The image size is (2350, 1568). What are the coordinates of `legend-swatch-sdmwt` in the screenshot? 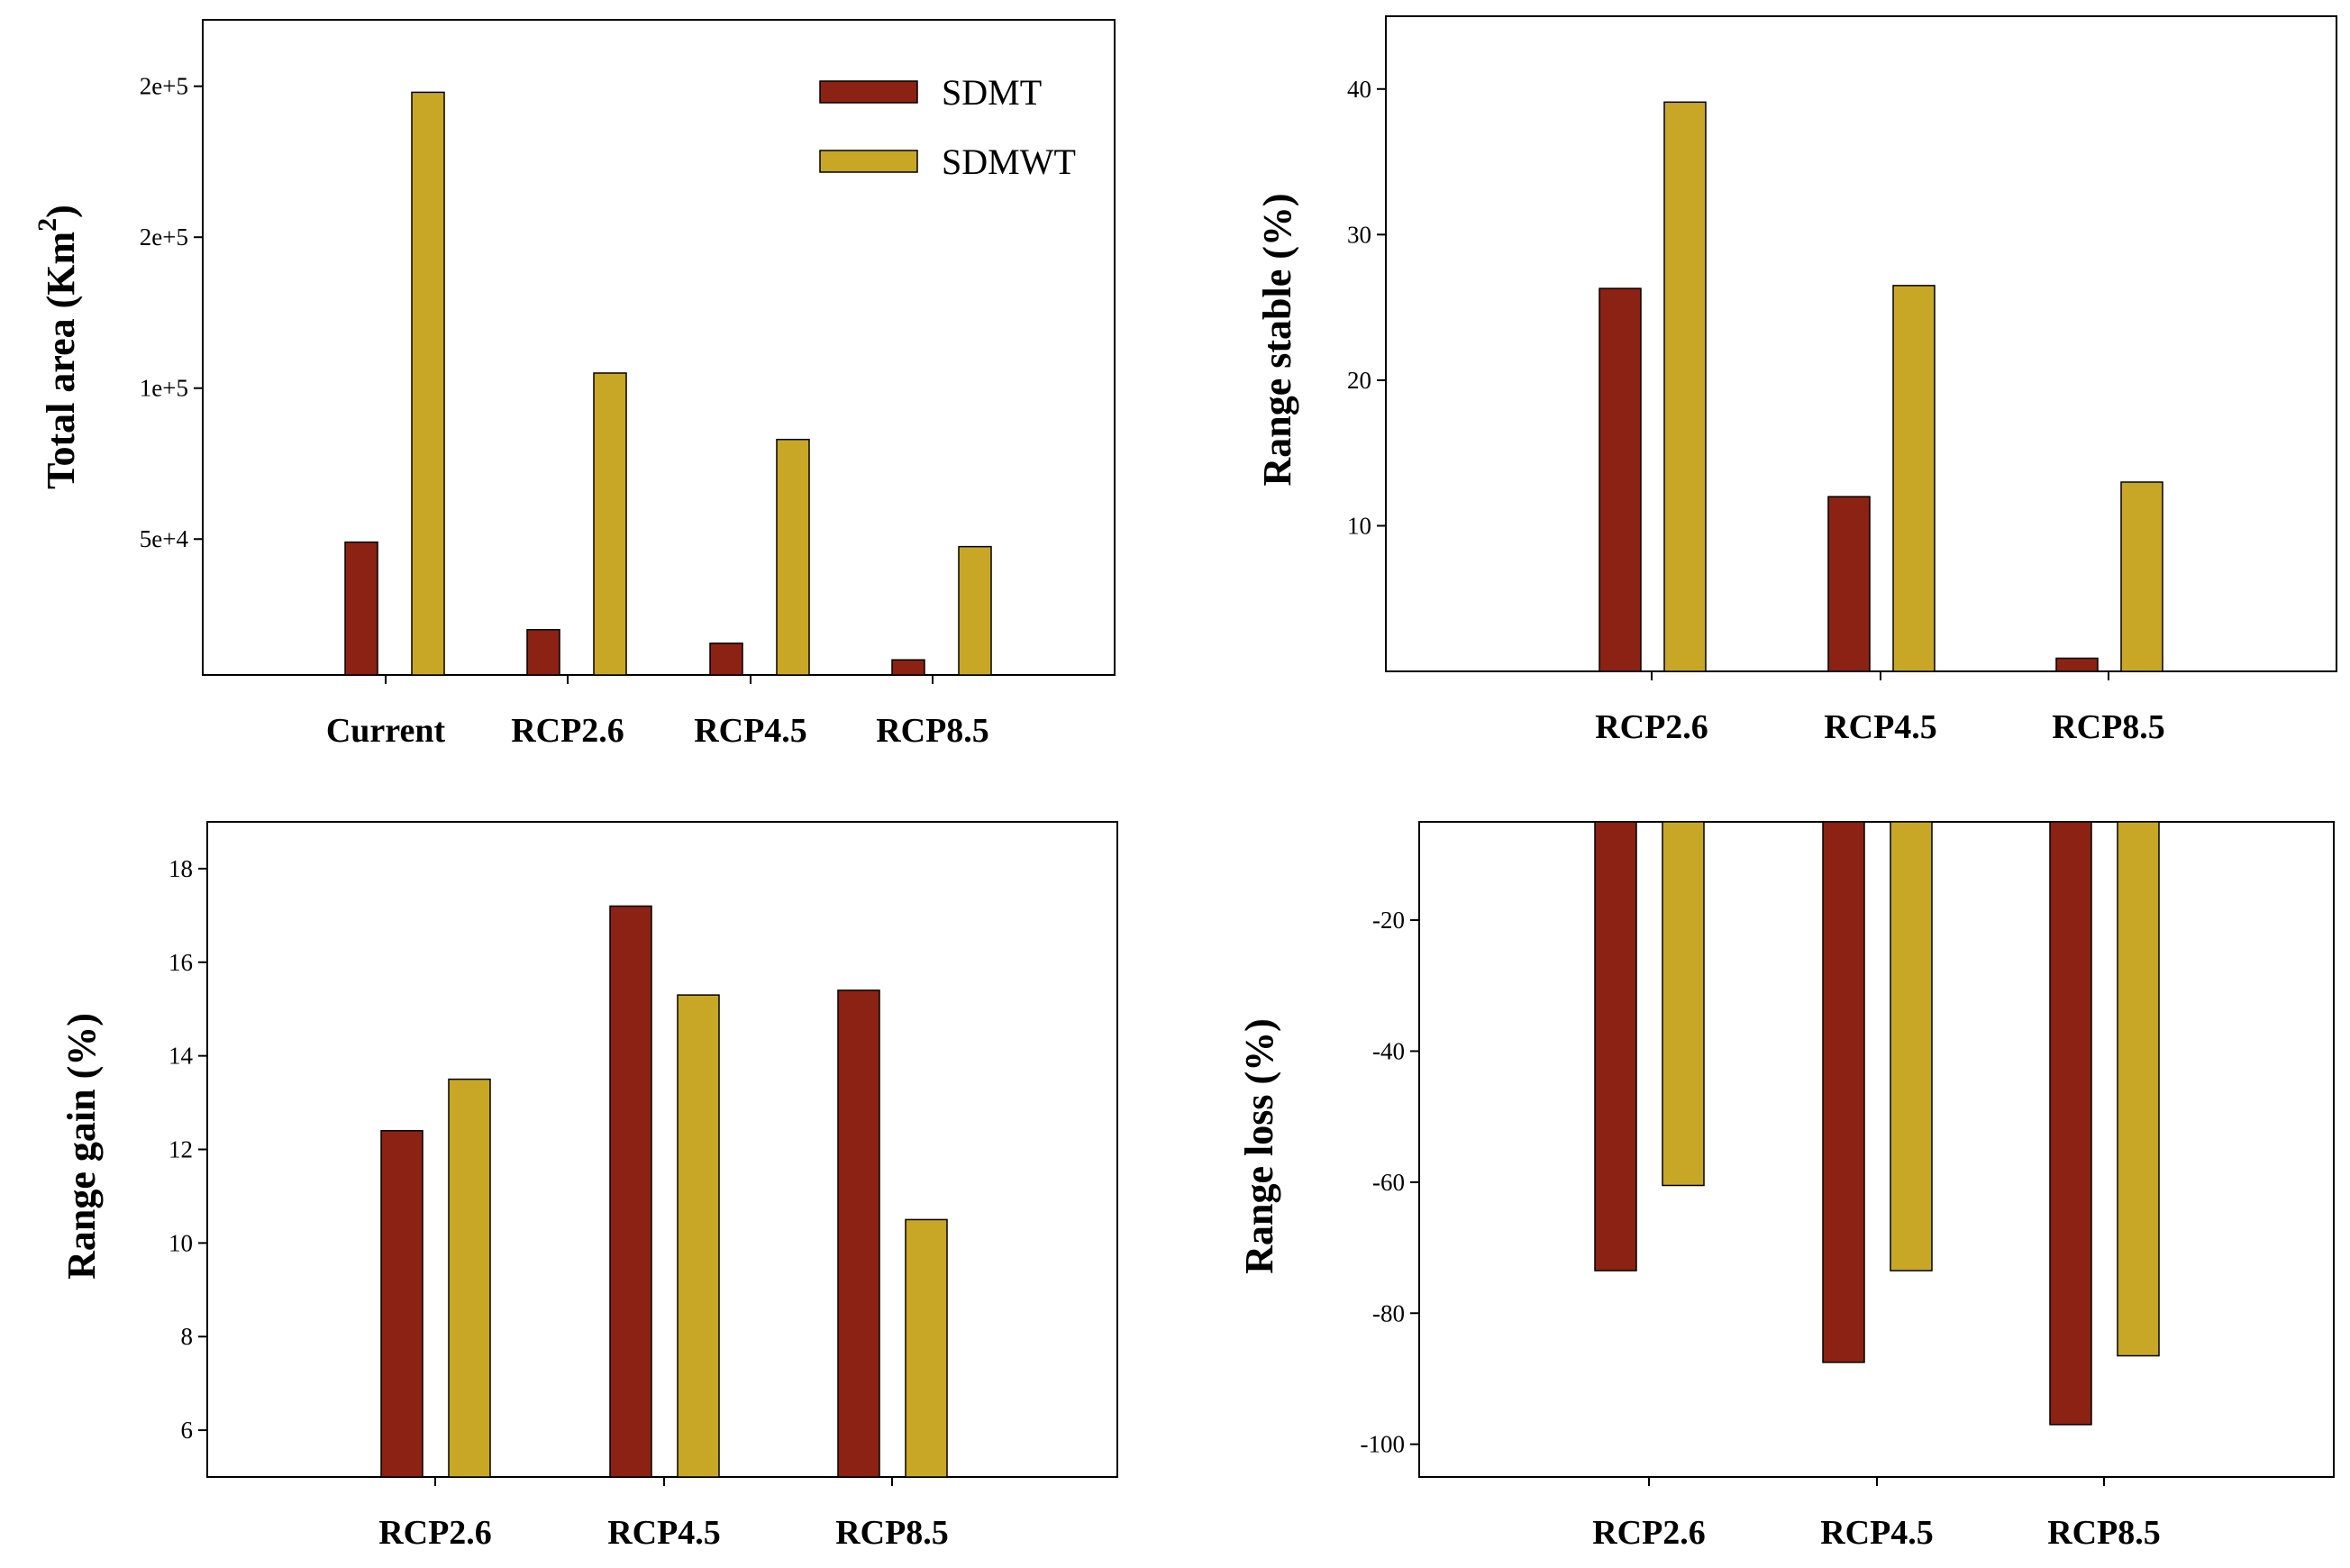 It's located at (868, 161).